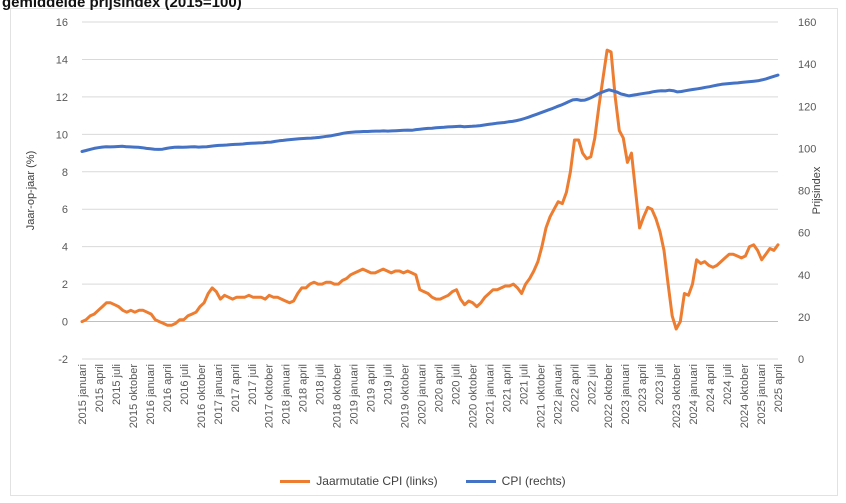 This screenshot has height=503, width=846. Describe the element at coordinates (65, 210) in the screenshot. I see `y-left-tick-label: 6` at that location.